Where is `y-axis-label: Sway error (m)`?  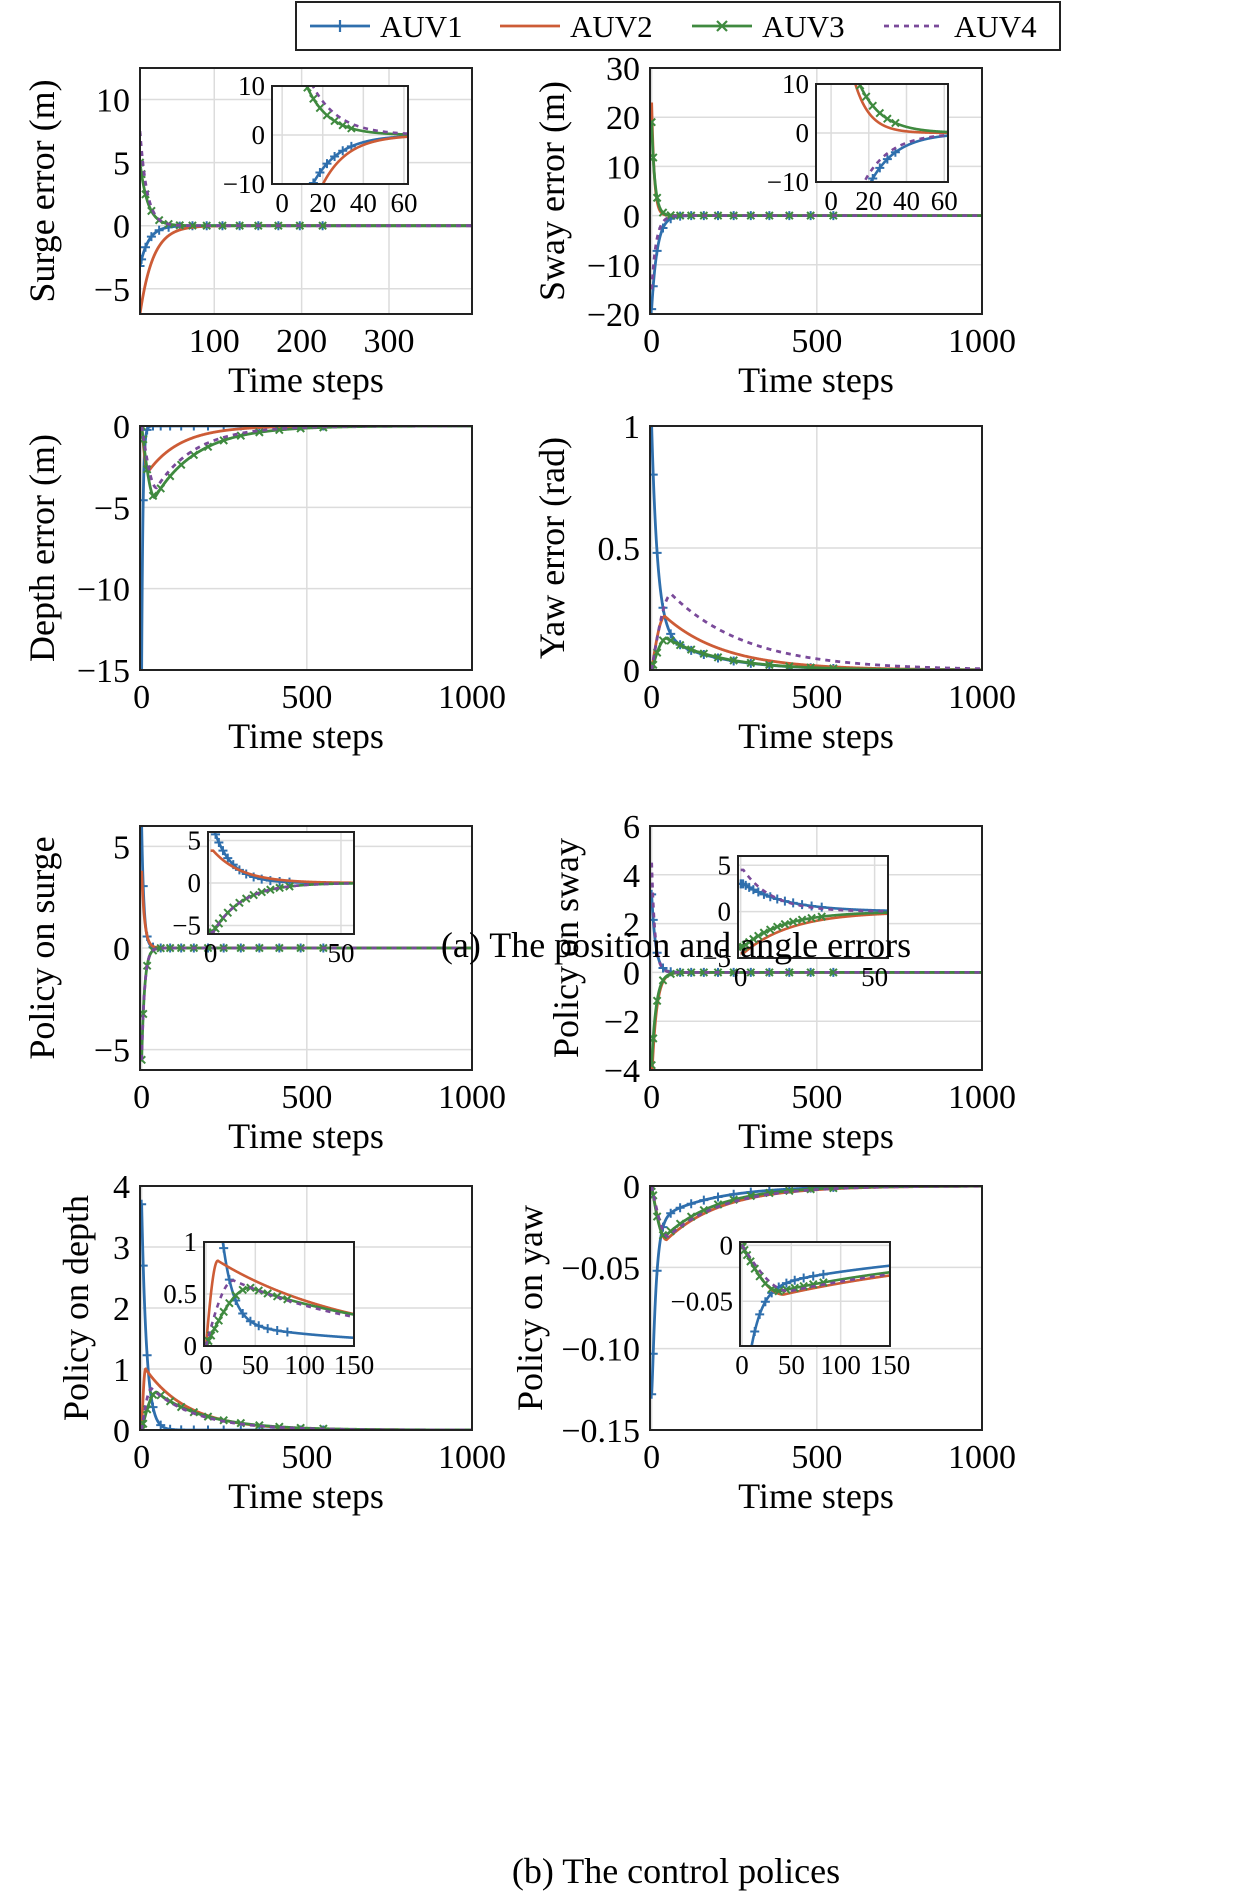 y-axis-label: Sway error (m) is located at coordinates (552, 191).